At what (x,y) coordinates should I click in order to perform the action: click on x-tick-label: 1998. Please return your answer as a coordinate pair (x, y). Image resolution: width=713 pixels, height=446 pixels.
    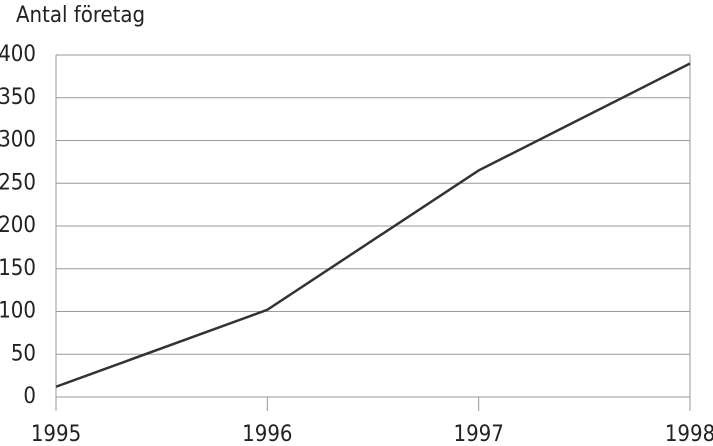
    Looking at the image, I should click on (689, 434).